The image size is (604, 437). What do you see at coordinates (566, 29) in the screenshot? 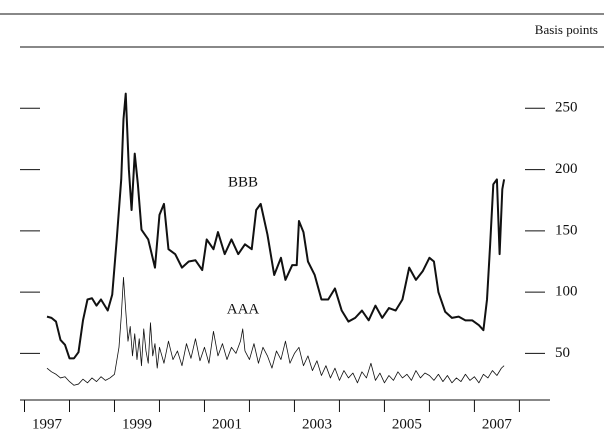
I see `y-axis-label: Basis points` at bounding box center [566, 29].